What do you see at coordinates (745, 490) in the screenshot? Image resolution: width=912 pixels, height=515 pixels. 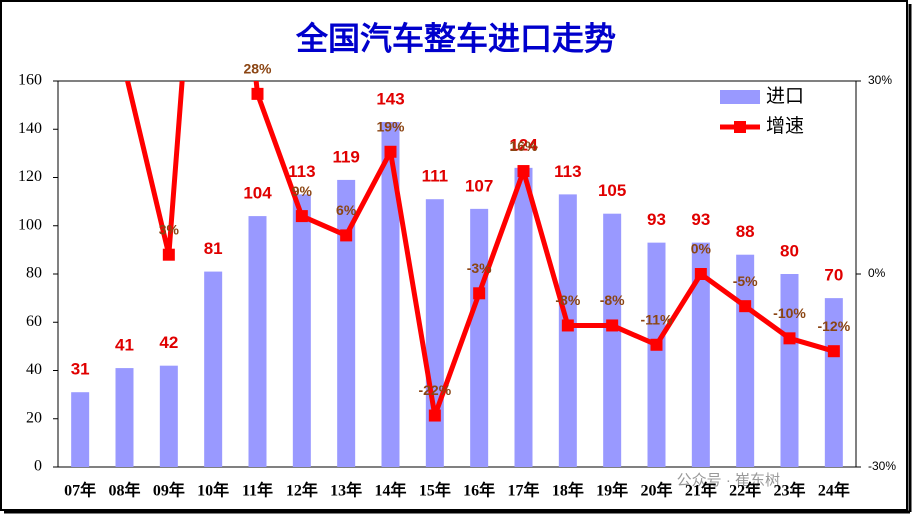 I see `x-tick-label: 22年` at bounding box center [745, 490].